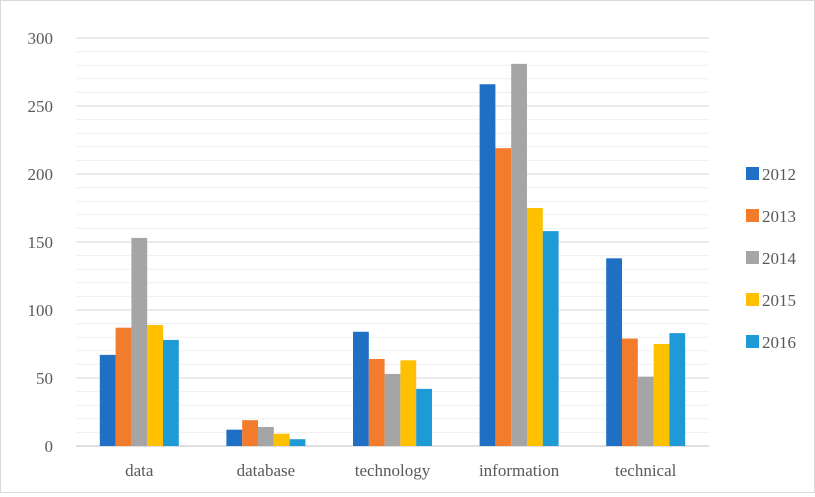  Describe the element at coordinates (123, 386) in the screenshot. I see `bar-2013-data` at that location.